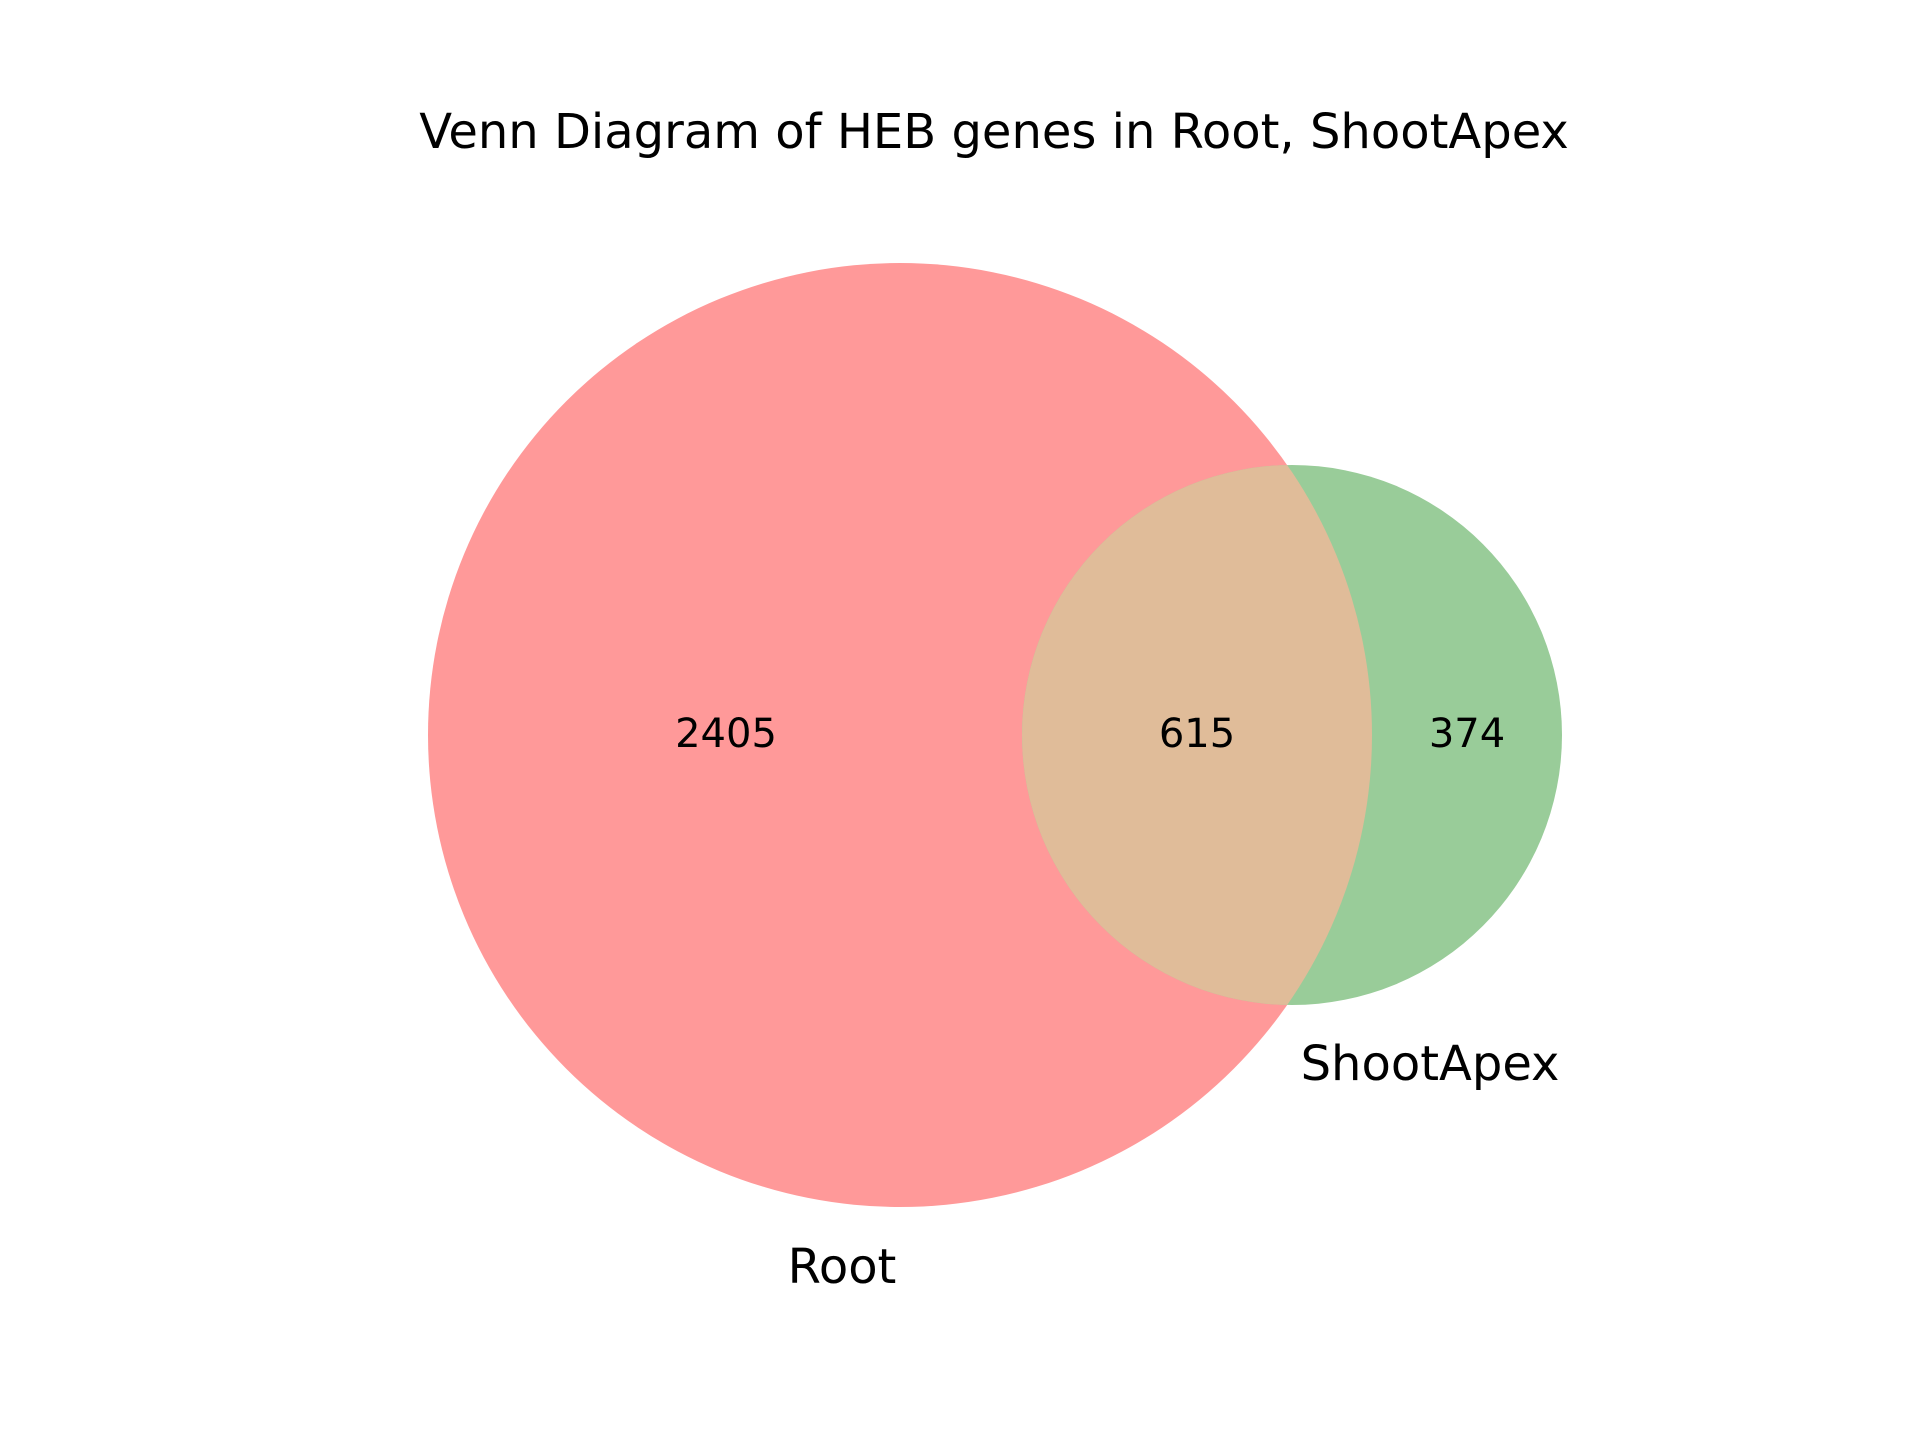 The width and height of the screenshot is (1920, 1440). I want to click on shootapex-set-label: ShootApex, so click(1430, 1064).